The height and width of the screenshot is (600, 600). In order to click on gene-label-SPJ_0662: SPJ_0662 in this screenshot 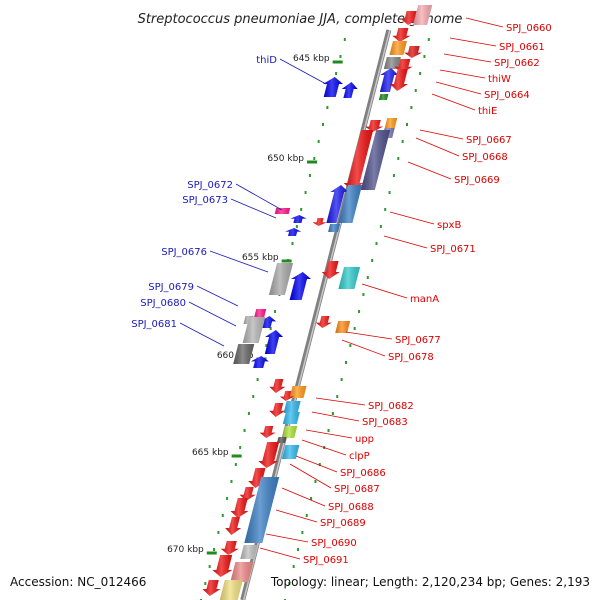, I will do `click(517, 63)`.